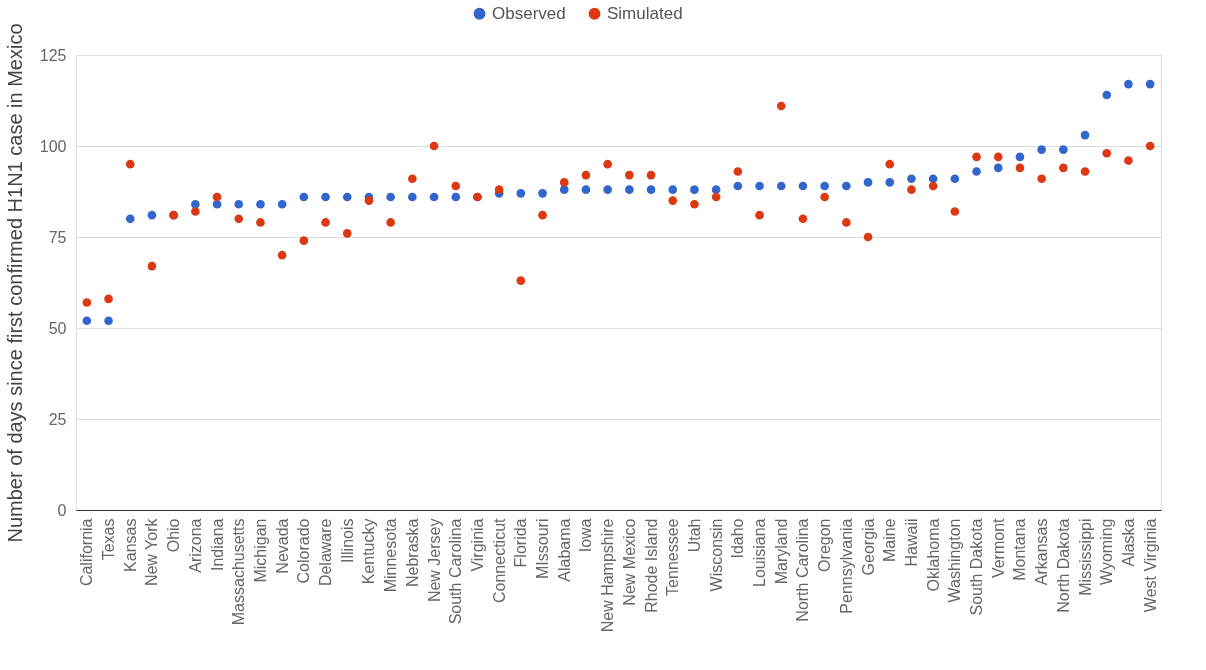  I want to click on x-tick-label: Connecticut, so click(499, 560).